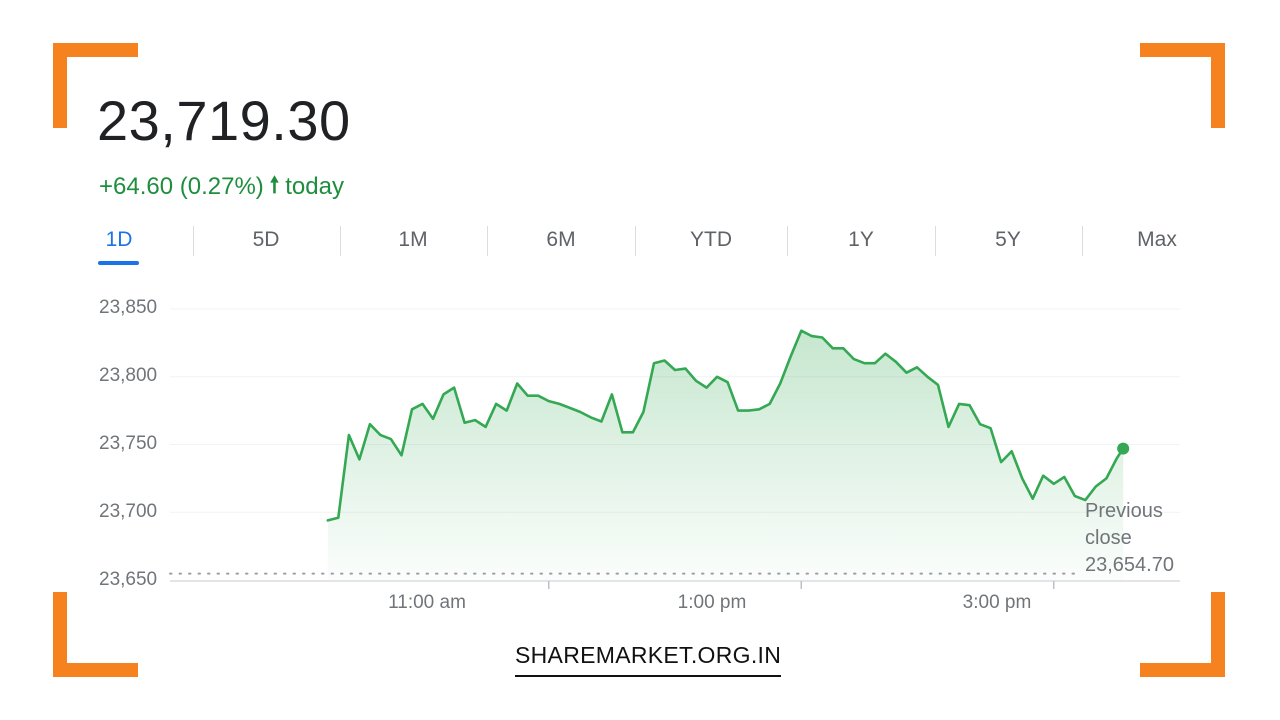  What do you see at coordinates (60, 85) in the screenshot?
I see `corner-bracket-top-left-v` at bounding box center [60, 85].